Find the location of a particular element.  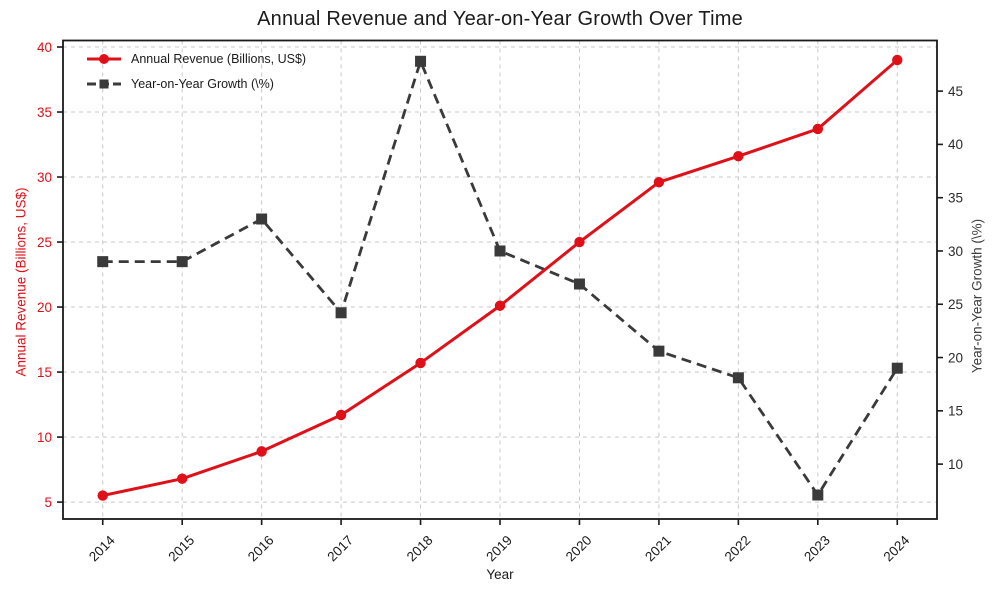

legend-label-revenue: Annual Revenue (Billions, US$) is located at coordinates (219, 59).